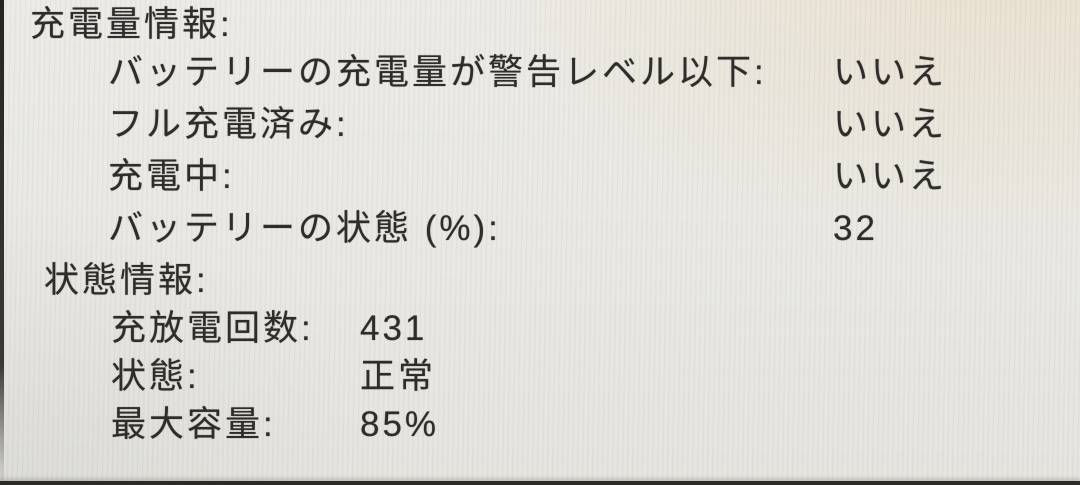 The height and width of the screenshot is (485, 1080). I want to click on row-warning-level: バッテリーの充電量が警告レベル以下: いいえ, so click(540, 73).